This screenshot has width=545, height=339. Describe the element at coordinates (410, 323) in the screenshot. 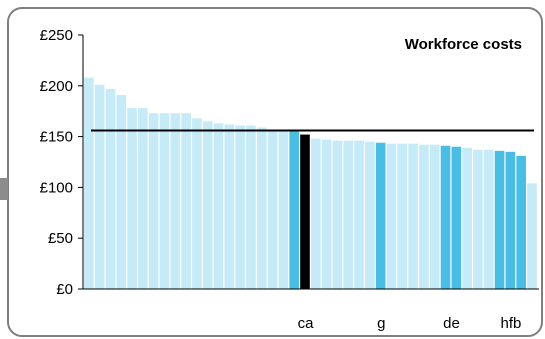

I see `category-labels: ca g de hfb` at that location.